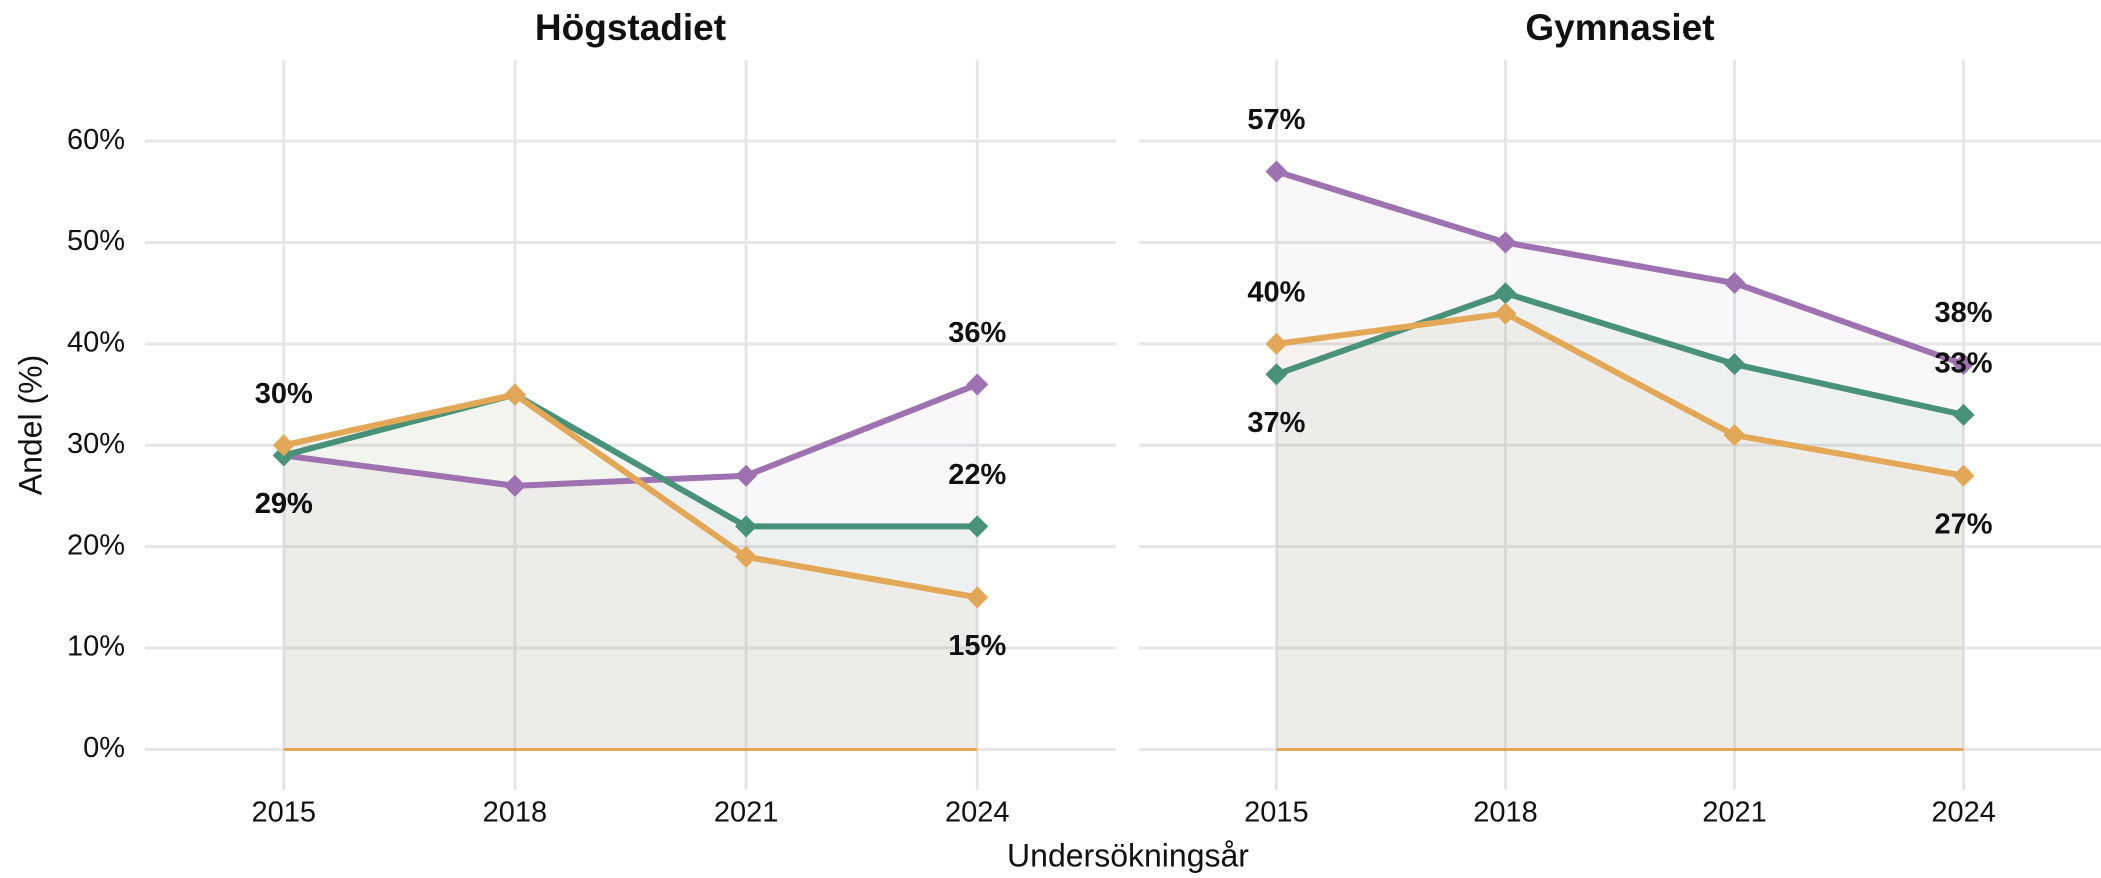 This screenshot has height=878, width=2101. Describe the element at coordinates (977, 333) in the screenshot. I see `data-label: 36%` at that location.